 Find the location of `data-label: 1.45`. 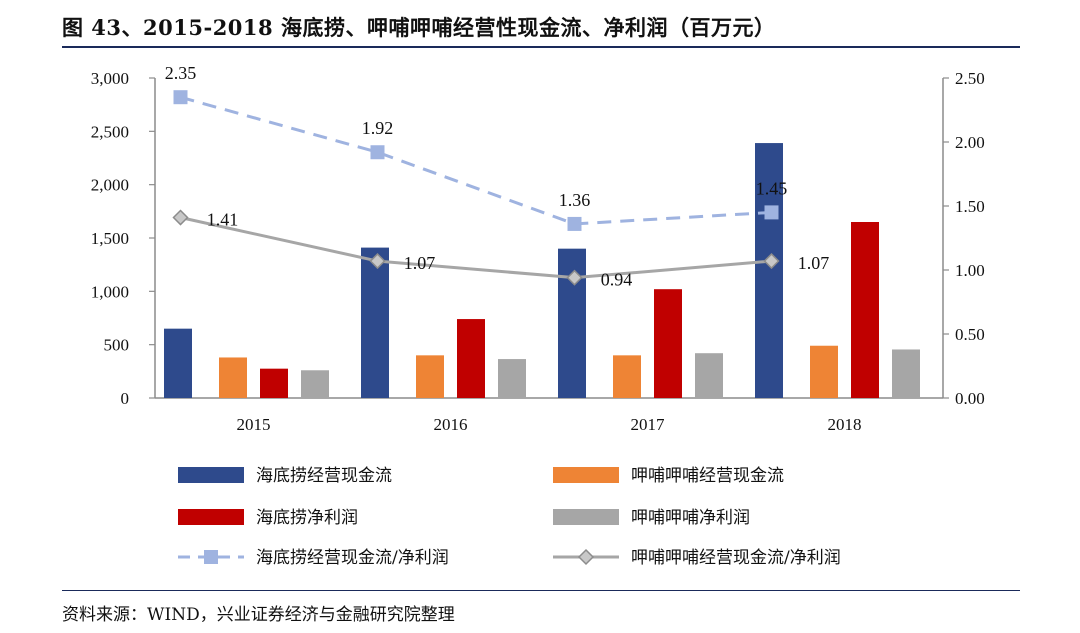

data-label: 1.45 is located at coordinates (772, 188).